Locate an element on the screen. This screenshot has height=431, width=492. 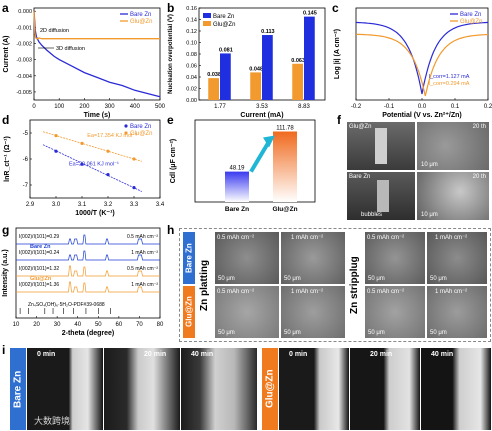
y-tick-label: -6 is located at coordinates (26, 160).